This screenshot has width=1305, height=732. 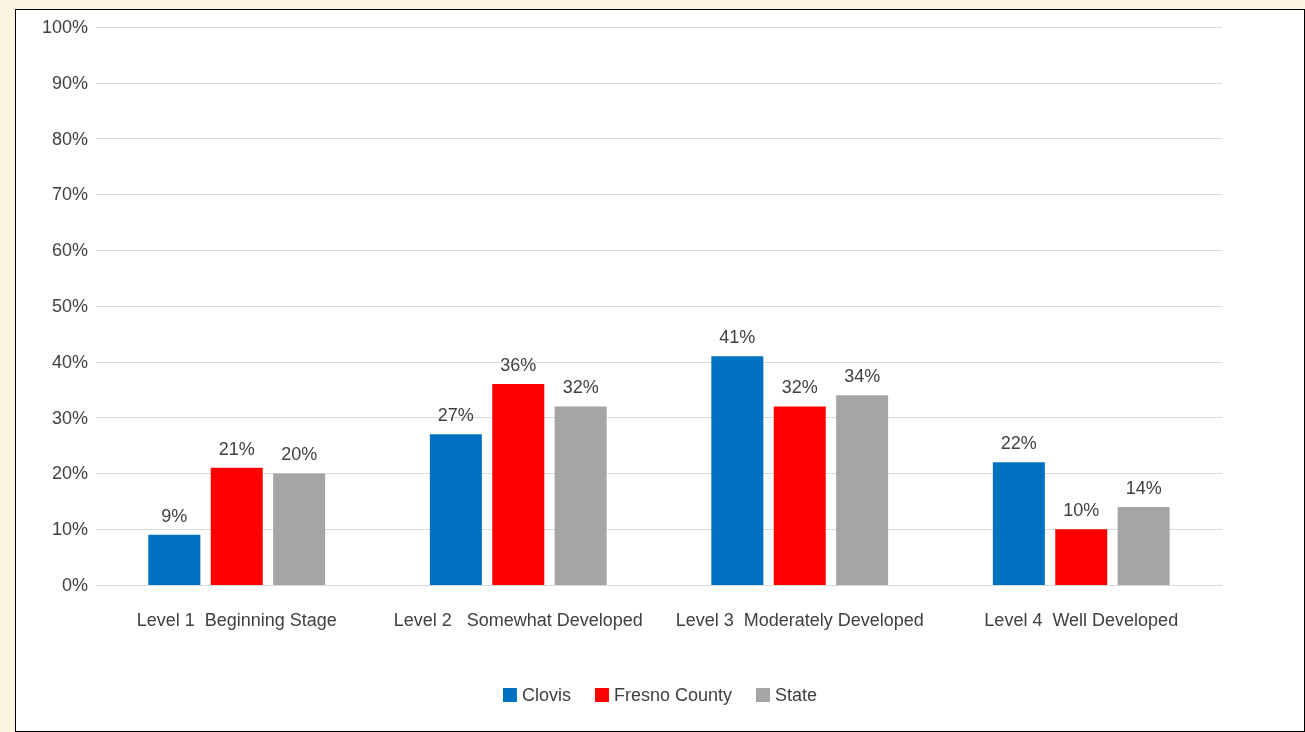 I want to click on y-tick-label: 10%, so click(x=69, y=529).